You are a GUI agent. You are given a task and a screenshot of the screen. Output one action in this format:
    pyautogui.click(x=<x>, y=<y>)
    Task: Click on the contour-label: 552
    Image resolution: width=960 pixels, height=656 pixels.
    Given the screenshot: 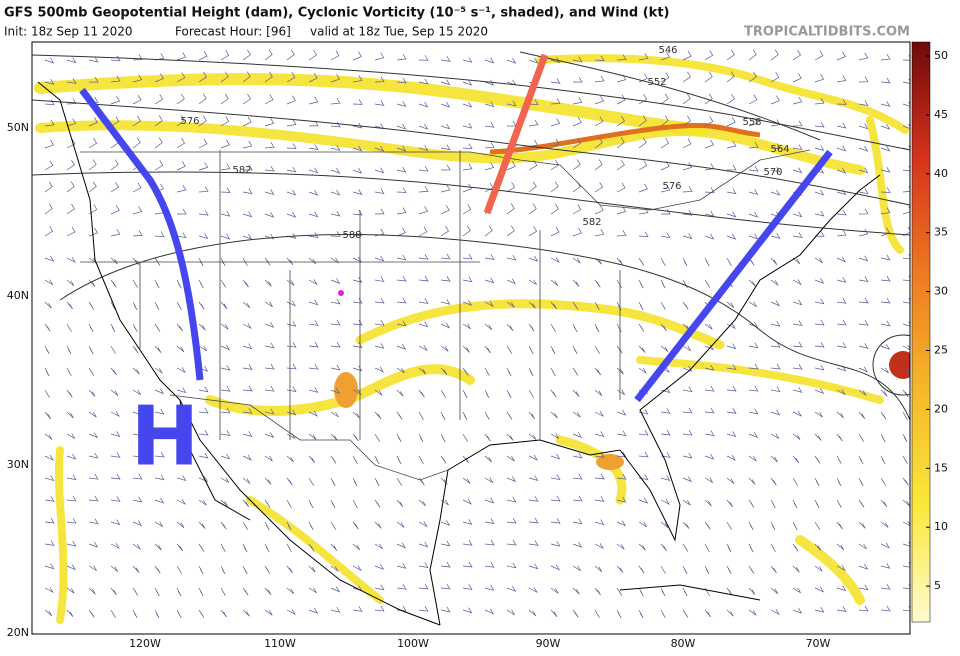 What is the action you would take?
    pyautogui.click(x=656, y=82)
    